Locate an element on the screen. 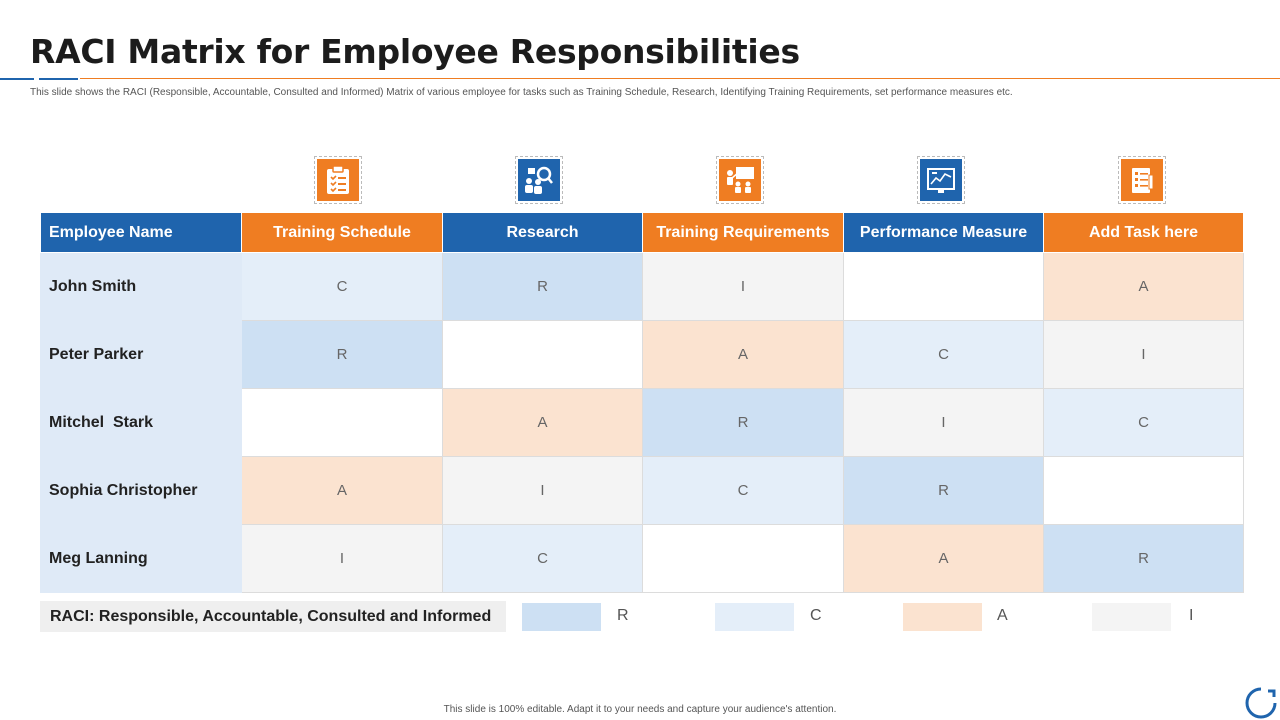 The width and height of the screenshot is (1280, 720). table-row: Peter Parker R A C I is located at coordinates (642, 354).